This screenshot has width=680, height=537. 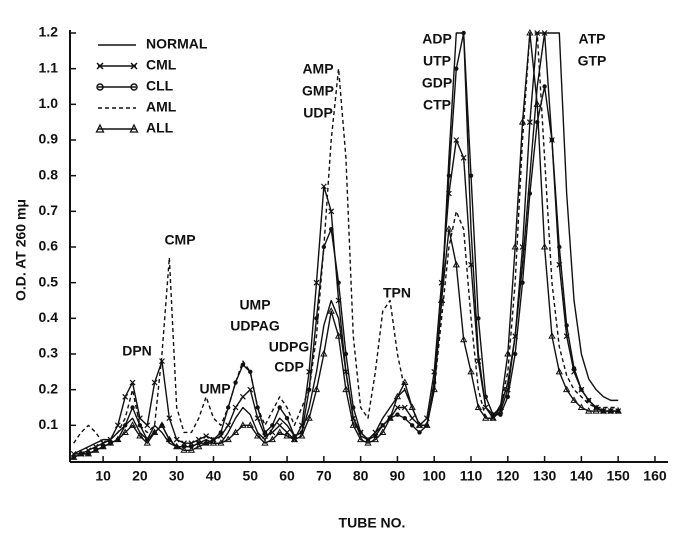 I want to click on y-tick-label: 0.9, so click(x=49, y=139).